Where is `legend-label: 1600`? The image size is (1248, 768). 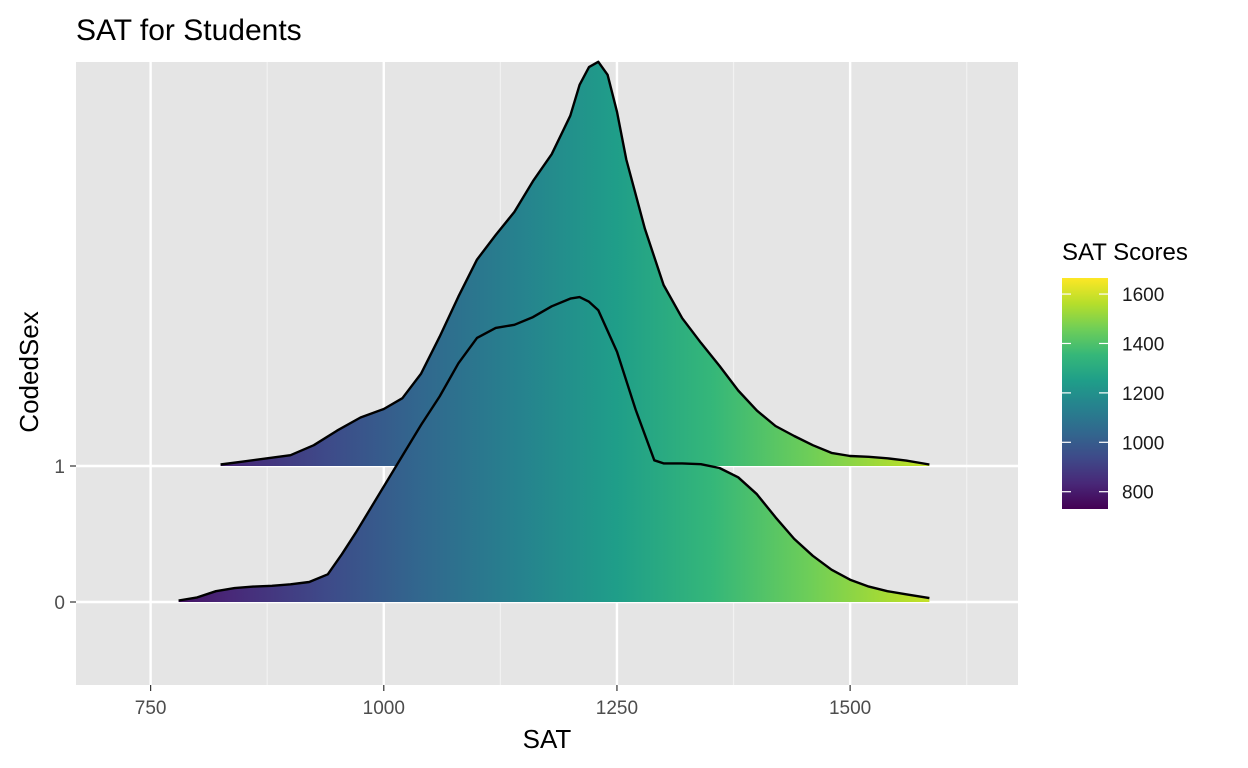
legend-label: 1600 is located at coordinates (1143, 295).